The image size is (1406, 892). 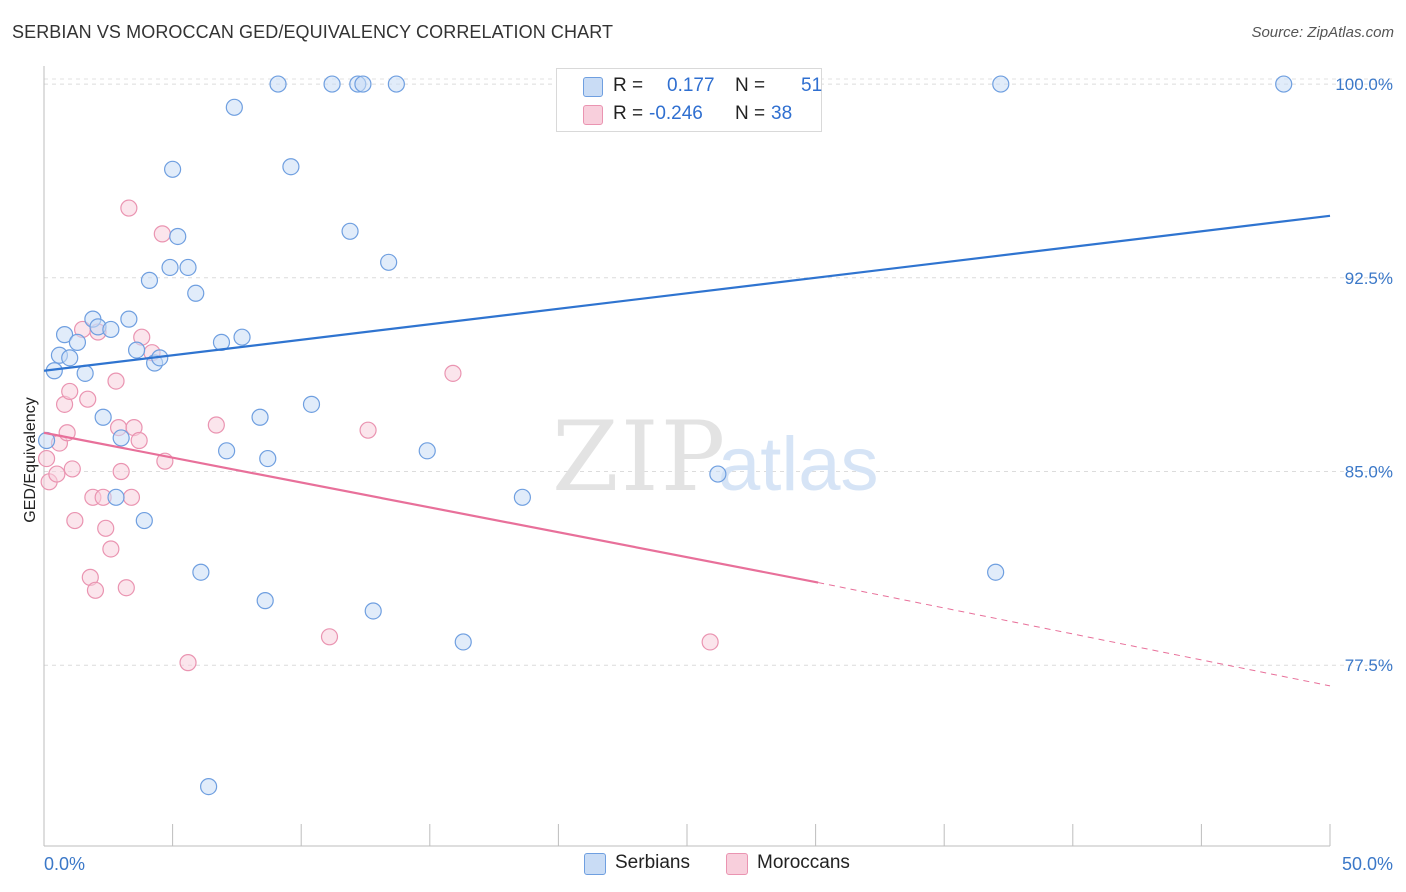 What do you see at coordinates (1074, 634) in the screenshot?
I see `moroccans-trend-extension` at bounding box center [1074, 634].